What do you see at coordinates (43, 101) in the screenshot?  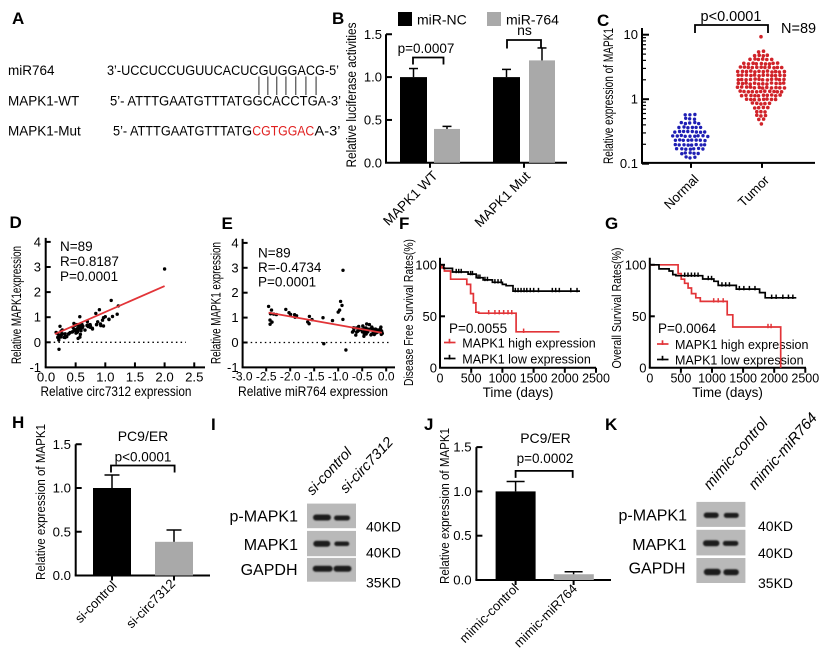 I see `svg-text: MAPK1-WT` at bounding box center [43, 101].